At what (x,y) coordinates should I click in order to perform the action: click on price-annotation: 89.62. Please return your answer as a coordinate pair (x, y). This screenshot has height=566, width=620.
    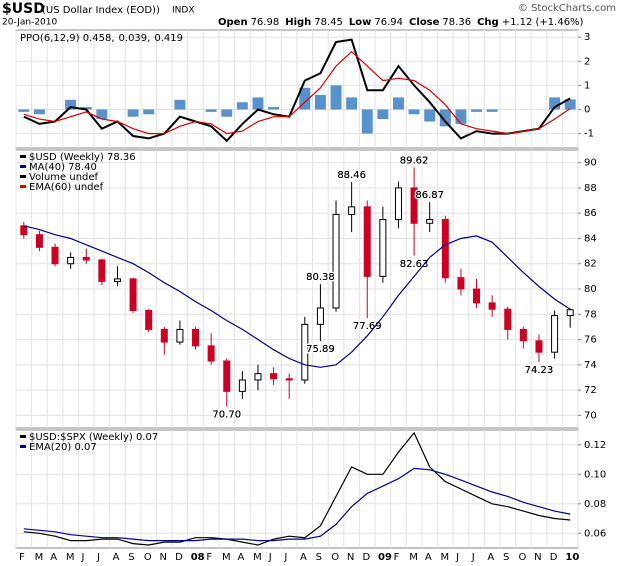
    Looking at the image, I should click on (414, 160).